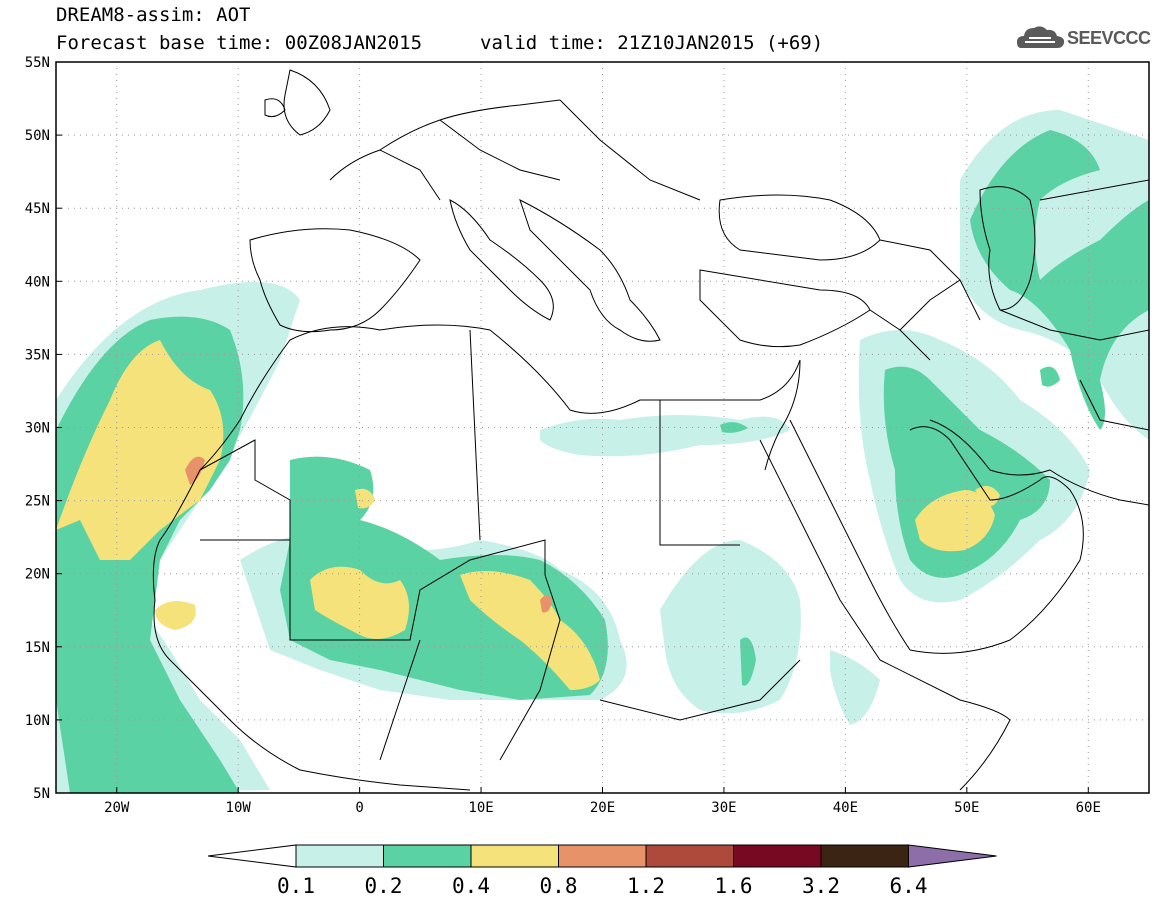  I want to click on colorbar-label: 3.2, so click(821, 886).